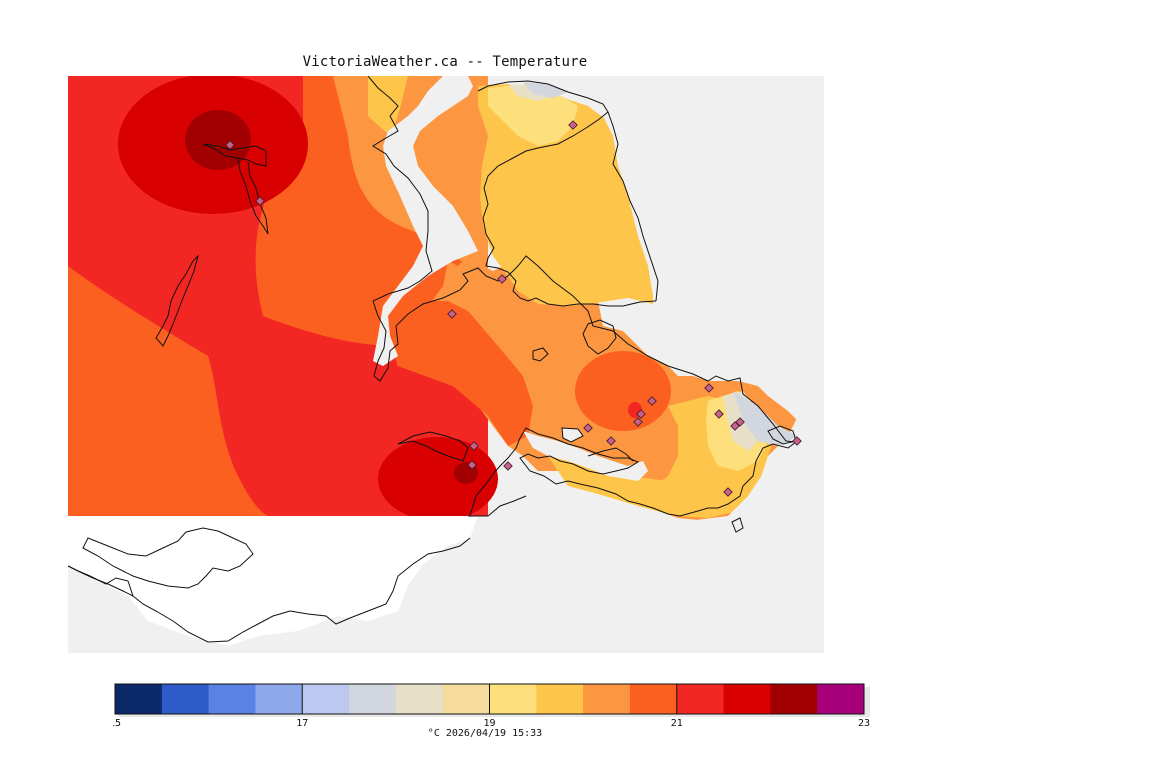 The image size is (1152, 768). What do you see at coordinates (445, 62) in the screenshot?
I see `map-title: VictoriaWeather.ca -- Temperature` at bounding box center [445, 62].